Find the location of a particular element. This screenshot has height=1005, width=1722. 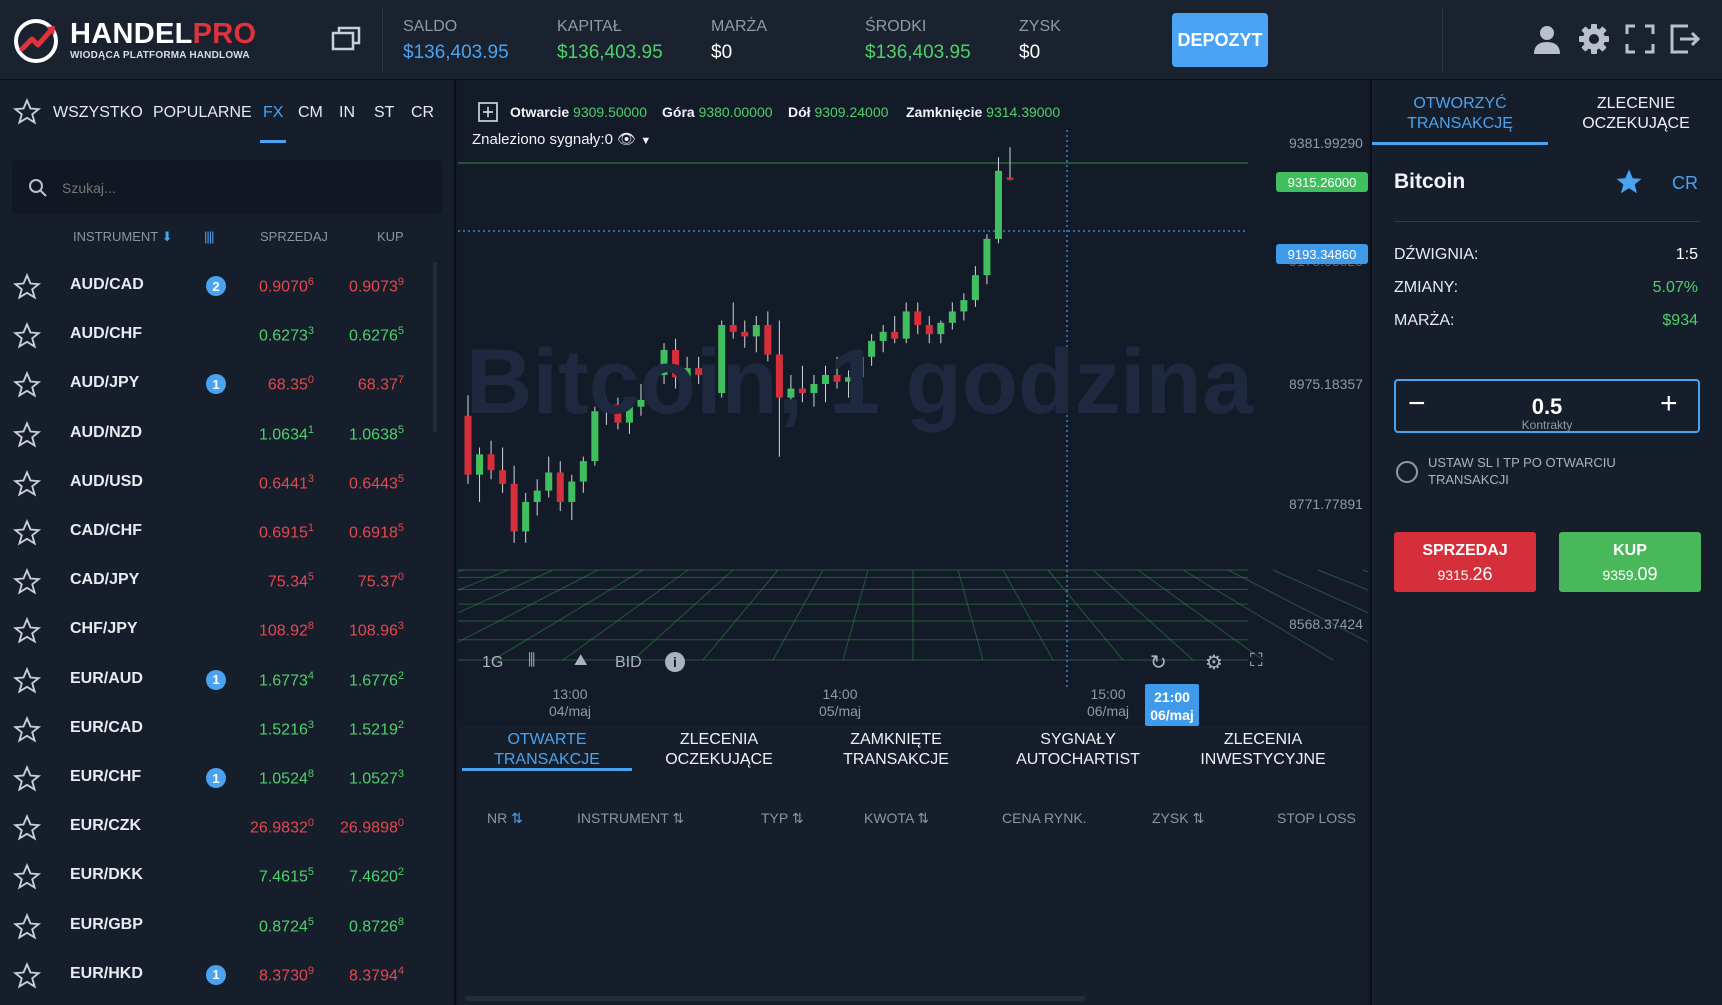

tab-pending-orders: ZLECENIA OCZEKUJĄCE is located at coordinates (719, 749).